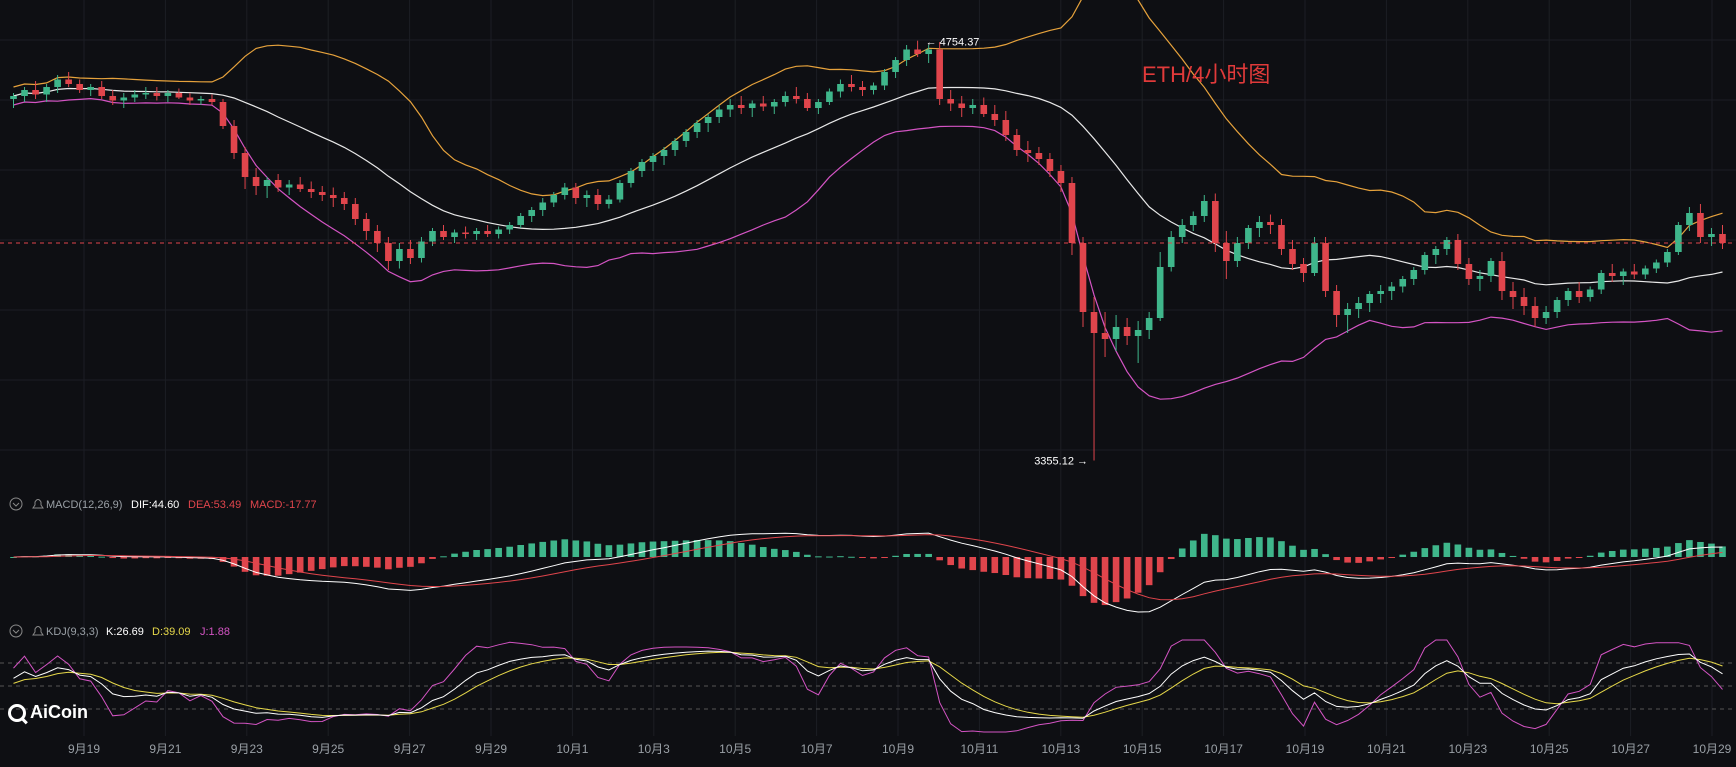 Image resolution: width=1736 pixels, height=767 pixels. I want to click on aicoin-logo-icon, so click(17, 712).